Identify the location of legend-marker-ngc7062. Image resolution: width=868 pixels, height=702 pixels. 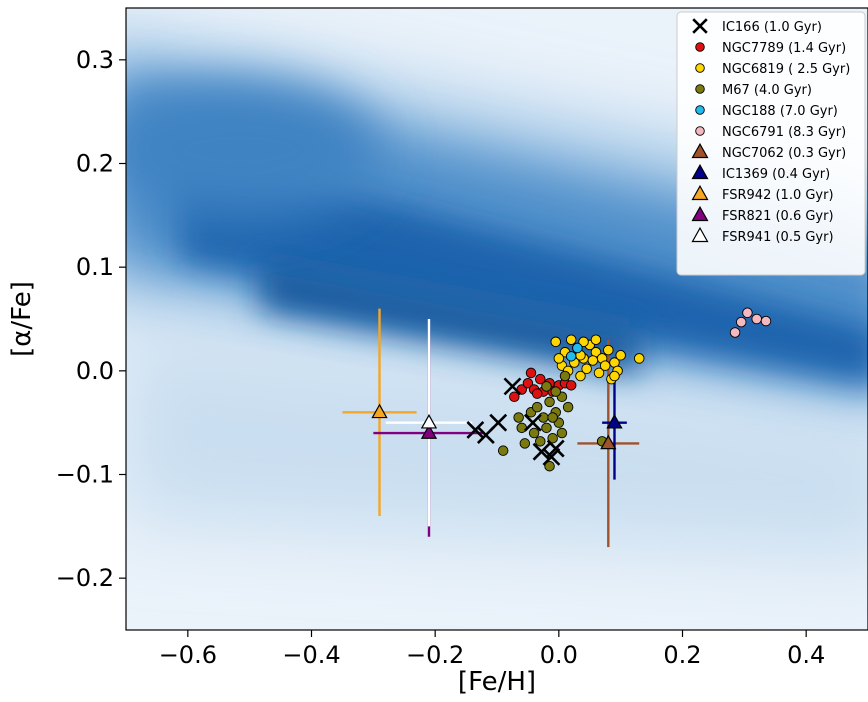
(700, 150).